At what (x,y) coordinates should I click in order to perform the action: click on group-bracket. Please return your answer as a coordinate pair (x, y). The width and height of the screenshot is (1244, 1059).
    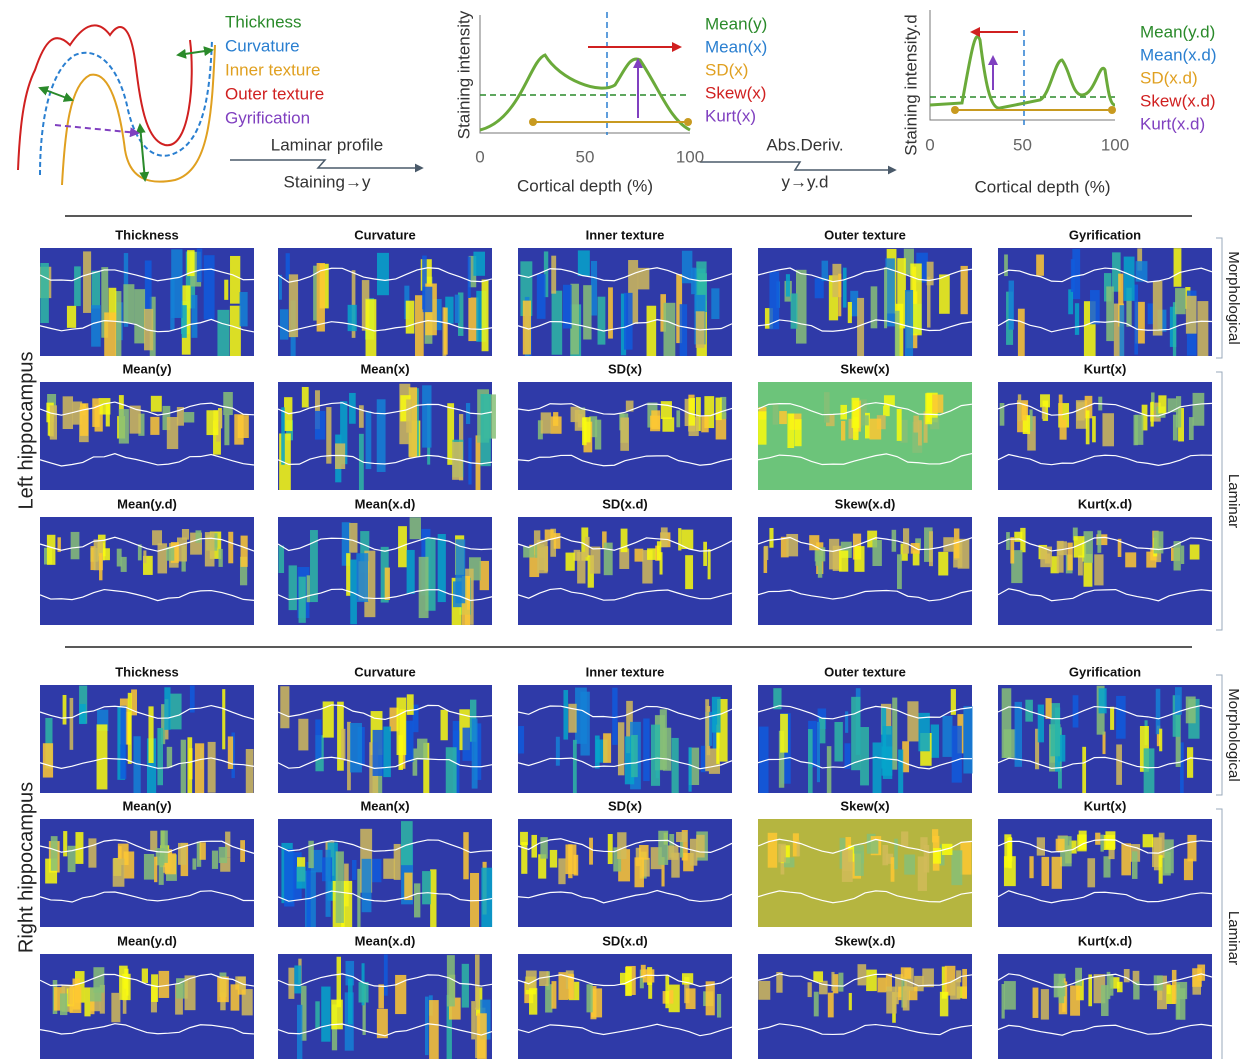
    Looking at the image, I should click on (1219, 298).